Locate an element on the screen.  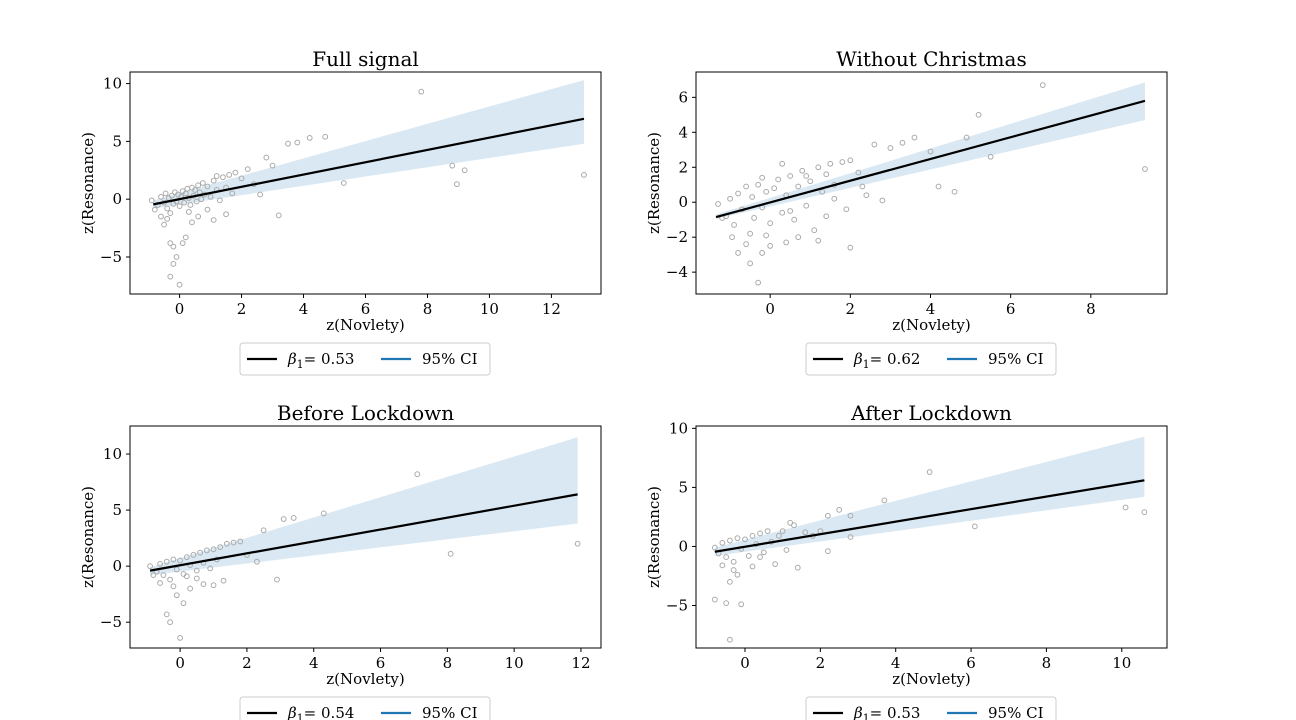
x-tick-label: 6 is located at coordinates (381, 663).